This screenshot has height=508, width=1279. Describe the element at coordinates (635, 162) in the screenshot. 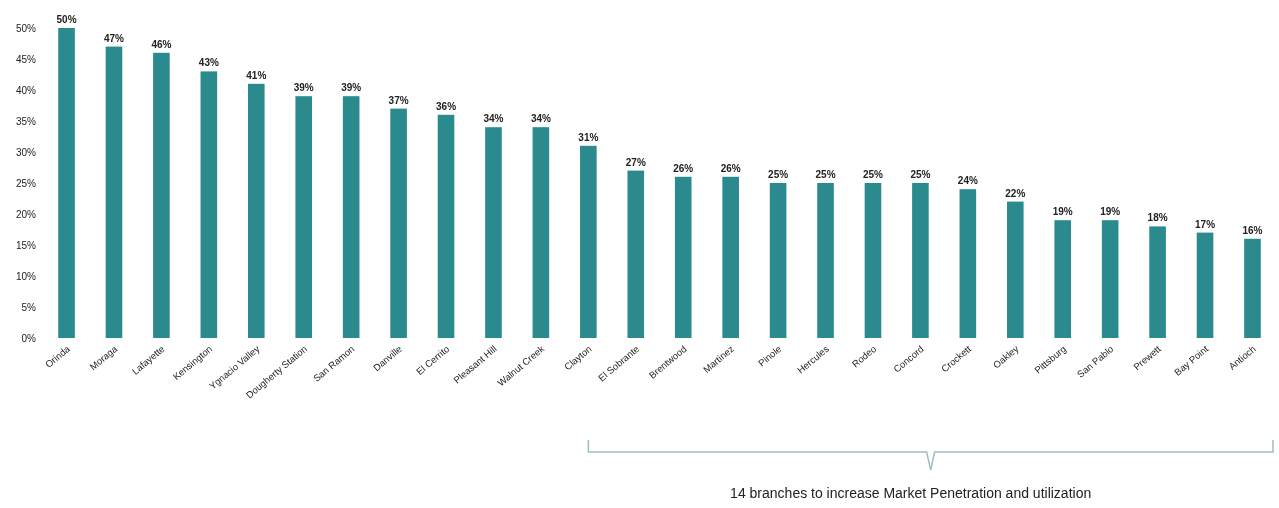

I see `data-label: 27%` at that location.